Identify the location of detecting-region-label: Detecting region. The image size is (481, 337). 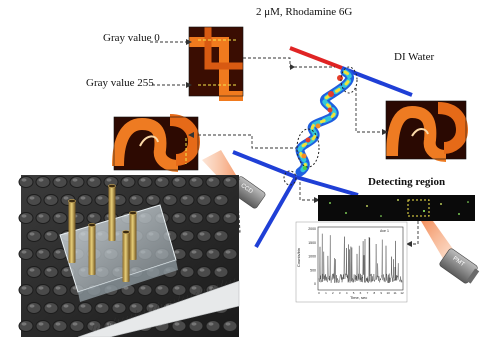
(407, 182).